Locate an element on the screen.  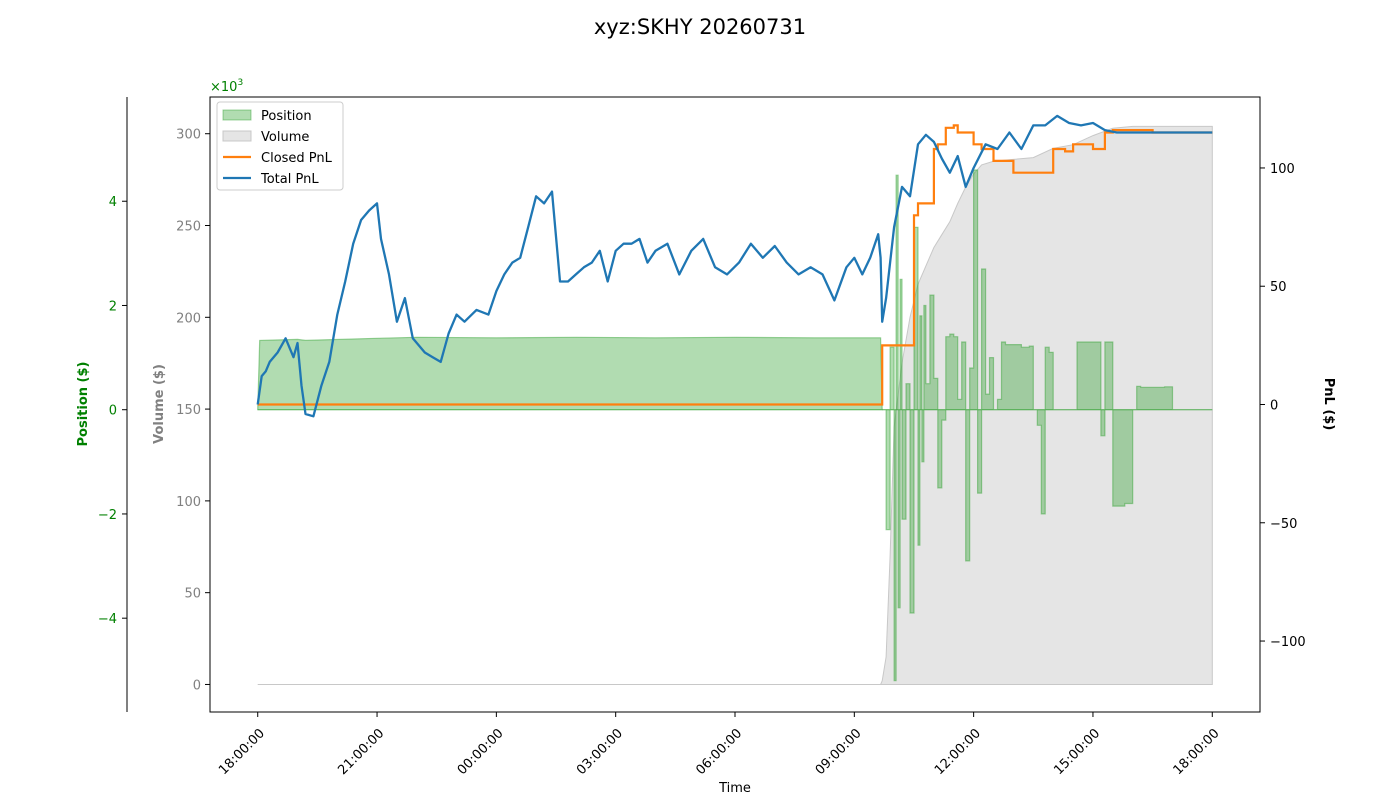
pnl-axis-title: PnL ($) is located at coordinates (1328, 404).